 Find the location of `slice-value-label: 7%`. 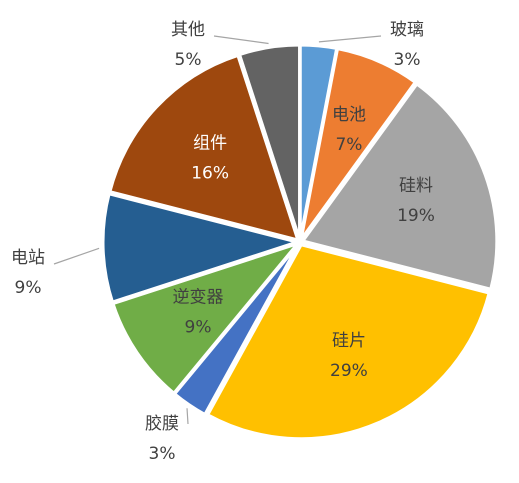

slice-value-label: 7% is located at coordinates (348, 145).